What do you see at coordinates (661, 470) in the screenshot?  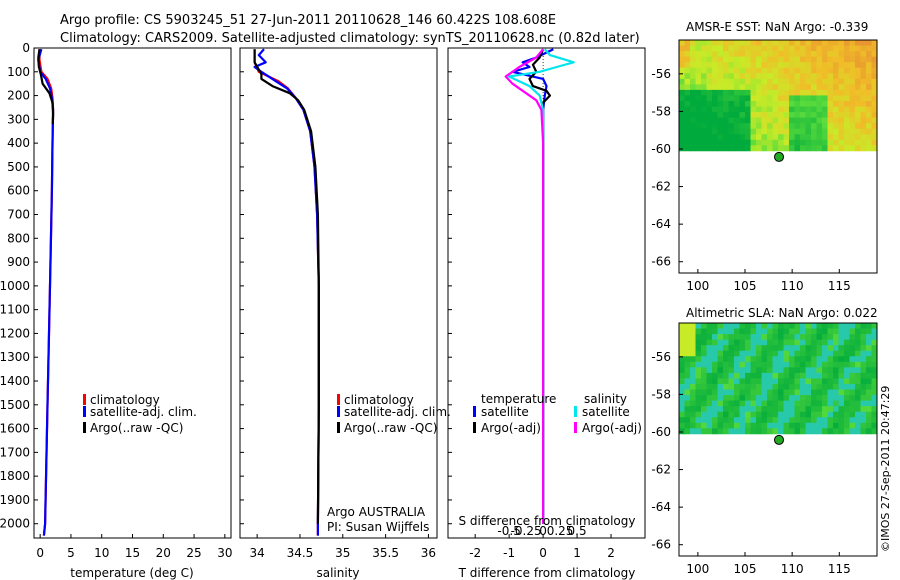 I see `sla-map-ytick-label: -62` at bounding box center [661, 470].